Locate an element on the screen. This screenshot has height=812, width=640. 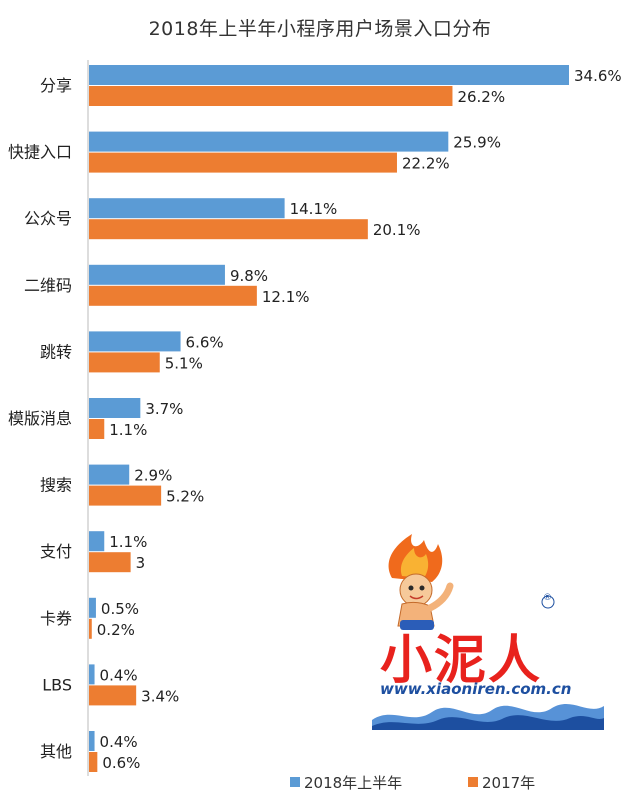
data-label-2018: 0.5% is located at coordinates (120, 609).